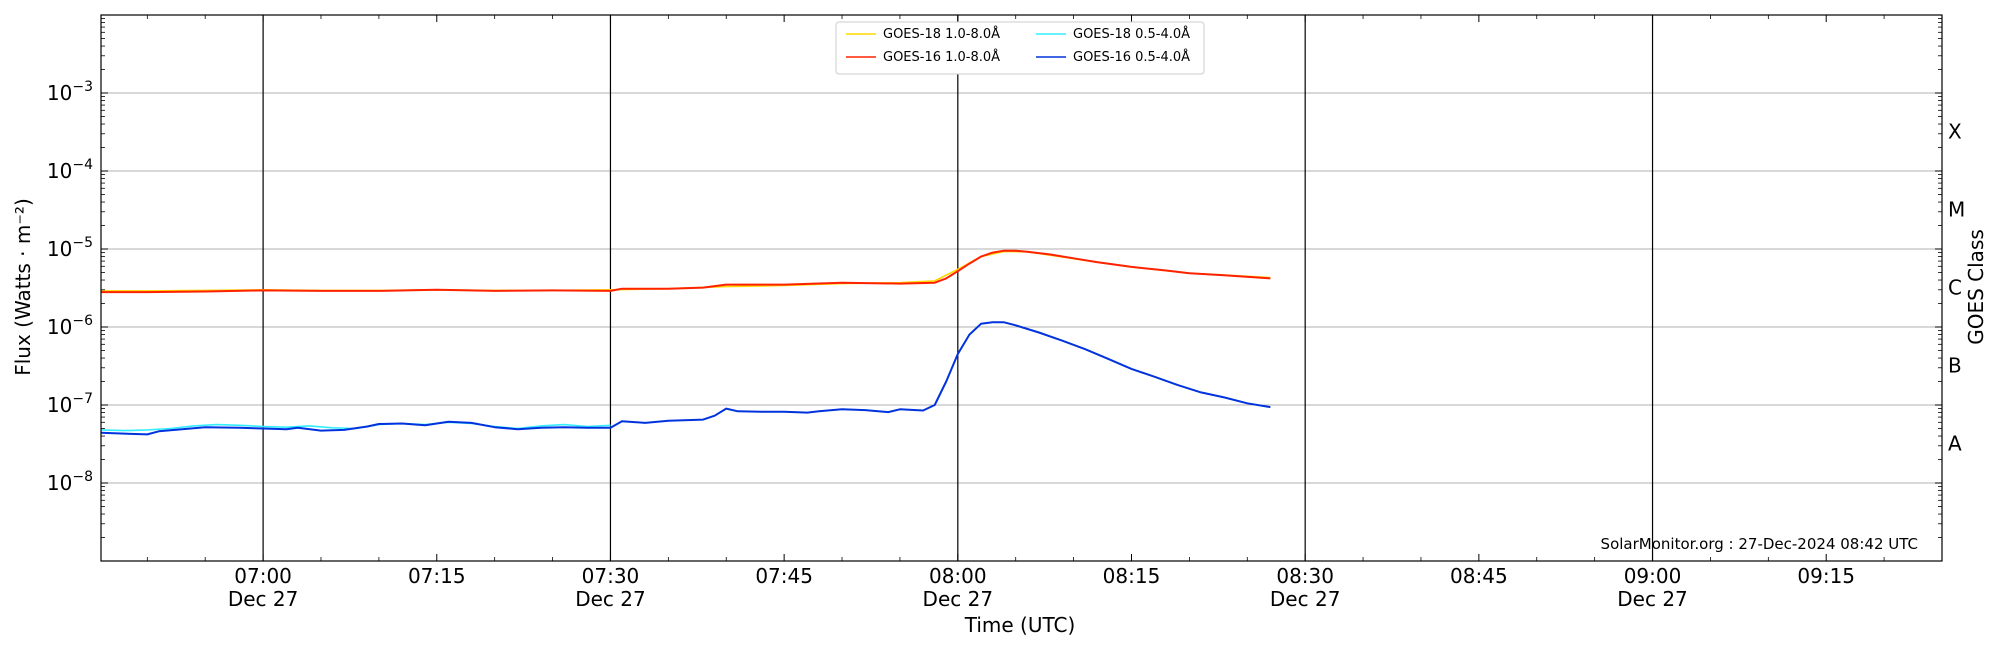 The image size is (2000, 650). I want to click on x-tick-label: 08:15, so click(1132, 576).